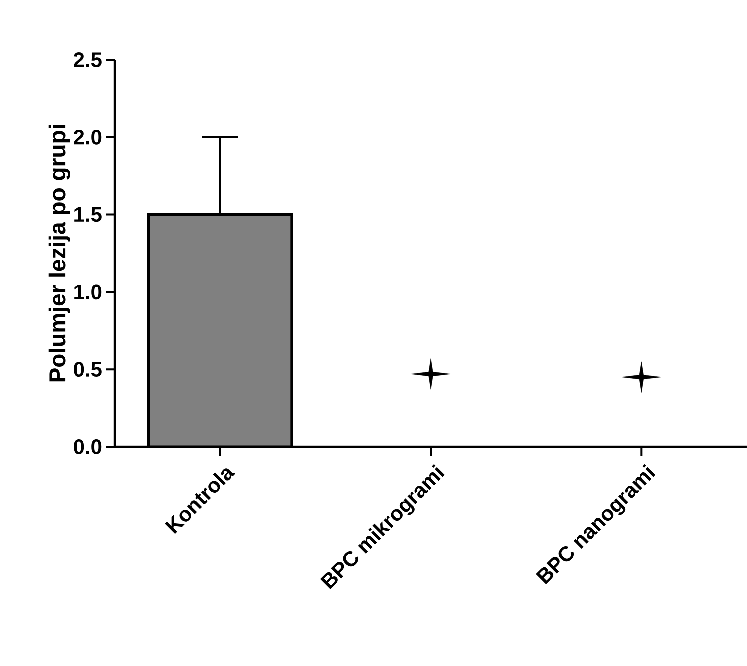  Describe the element at coordinates (88, 214) in the screenshot. I see `y-tick-label: 1.5` at that location.